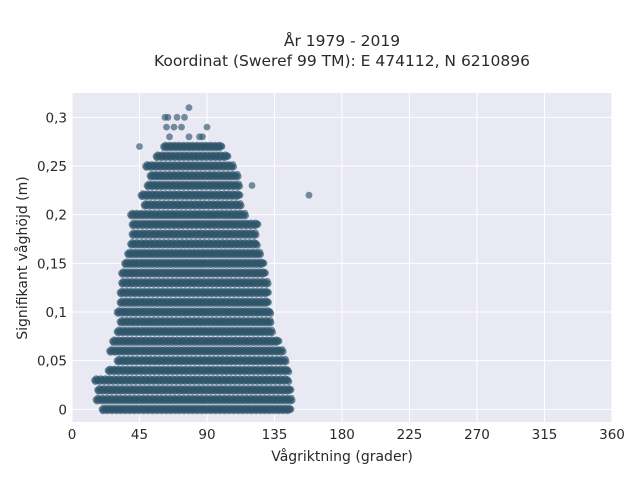  Describe the element at coordinates (22, 257) in the screenshot. I see `y-axis-title: Signifikant våghöjd (m)` at that location.